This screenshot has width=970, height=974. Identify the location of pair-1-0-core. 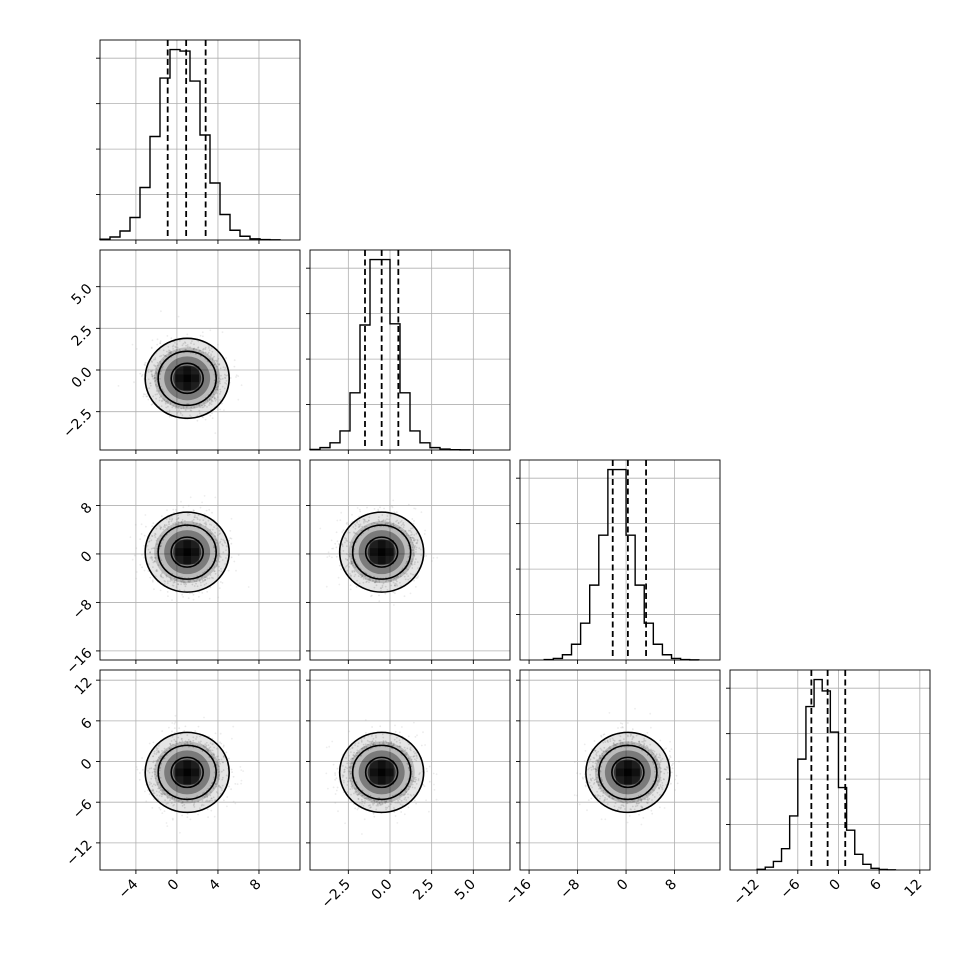
(187, 378).